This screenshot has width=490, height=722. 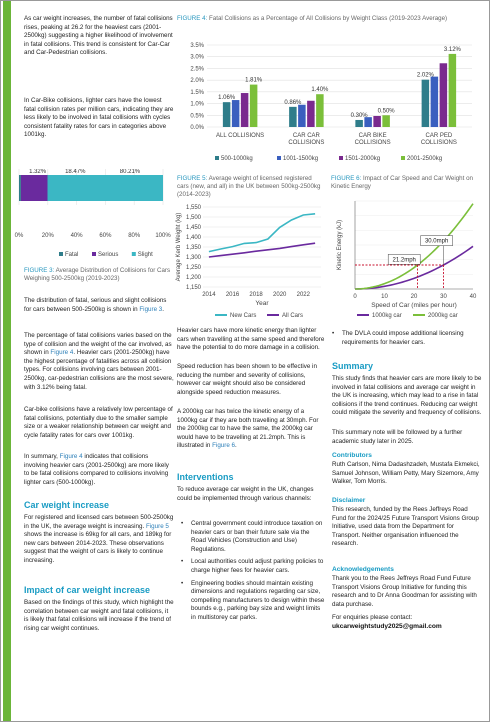 What do you see at coordinates (443, 316) in the screenshot?
I see `f6-legend-label: 2000kg car` at bounding box center [443, 316].